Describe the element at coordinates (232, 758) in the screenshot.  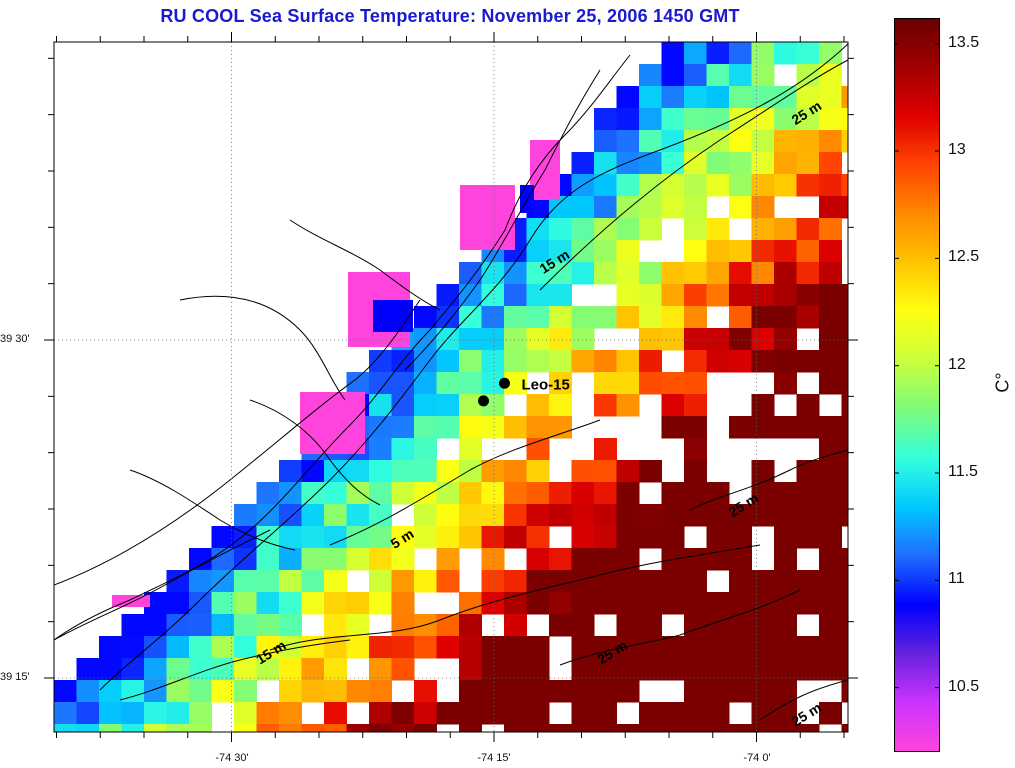
I see `lon-label-74-30: -74 30'` at that location.